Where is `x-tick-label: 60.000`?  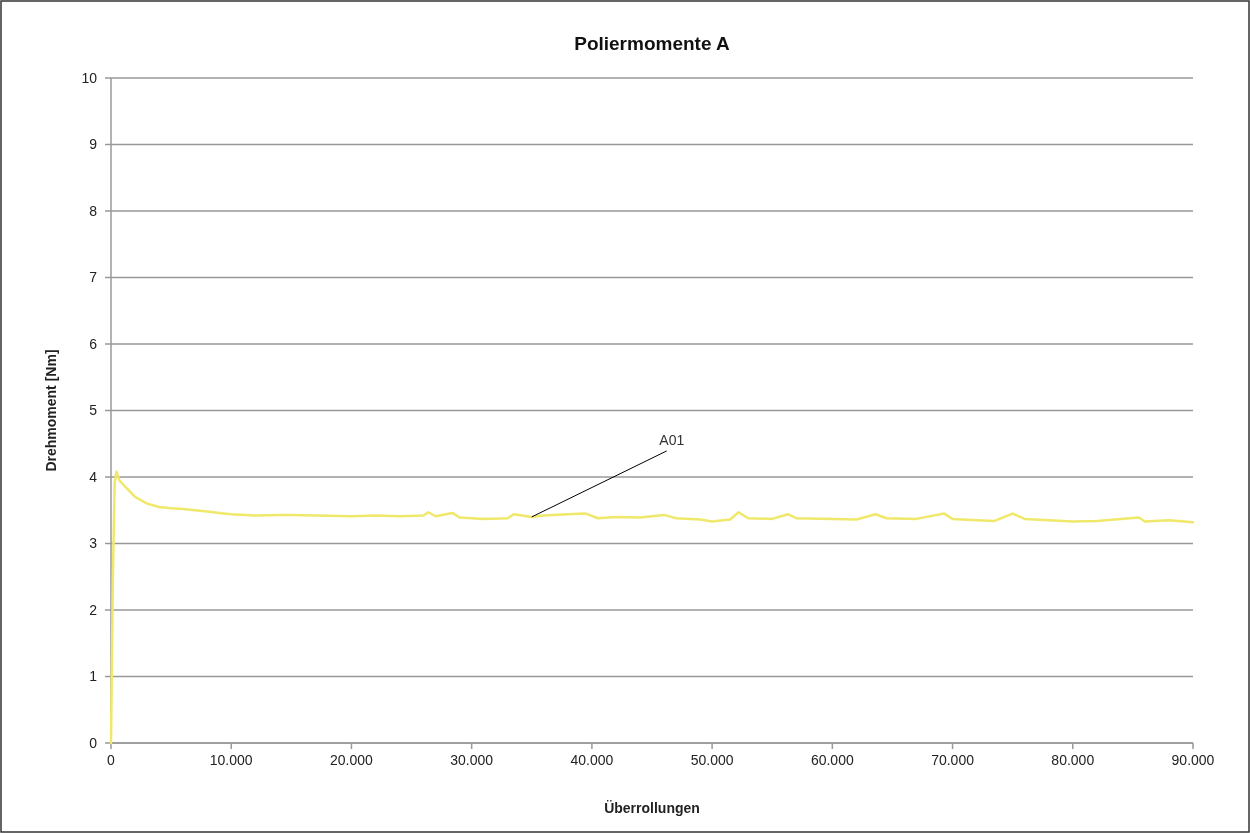
x-tick-label: 60.000 is located at coordinates (832, 760).